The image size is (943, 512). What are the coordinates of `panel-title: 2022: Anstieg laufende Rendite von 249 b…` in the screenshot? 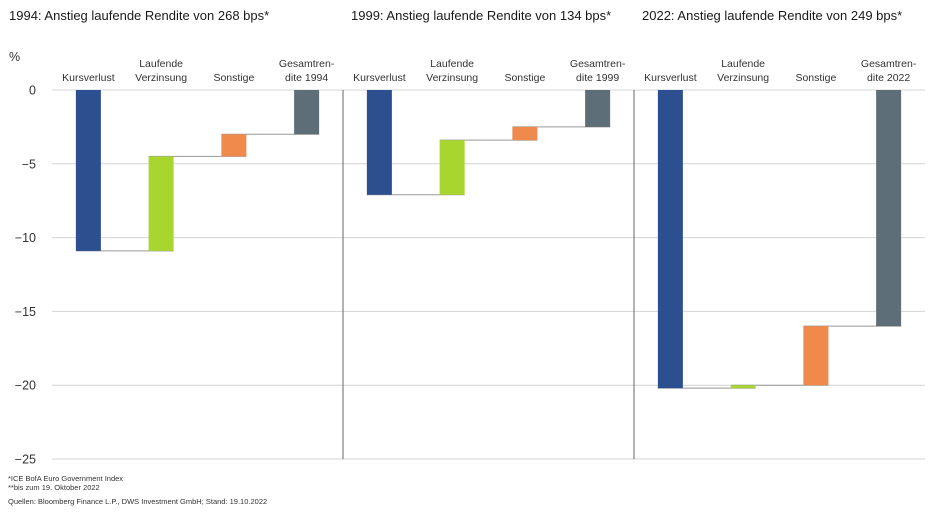 It's located at (772, 15).